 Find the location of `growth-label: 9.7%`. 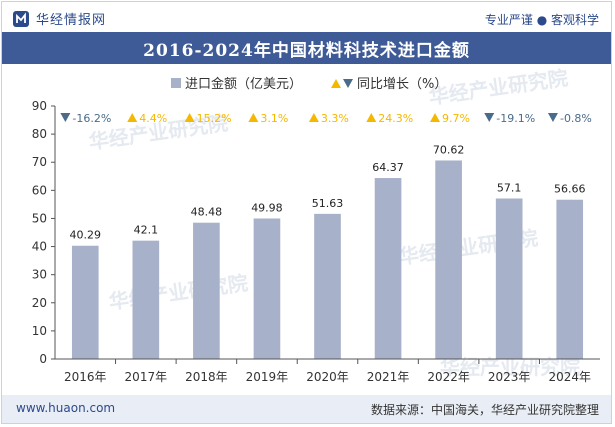

growth-label: 9.7% is located at coordinates (456, 118).